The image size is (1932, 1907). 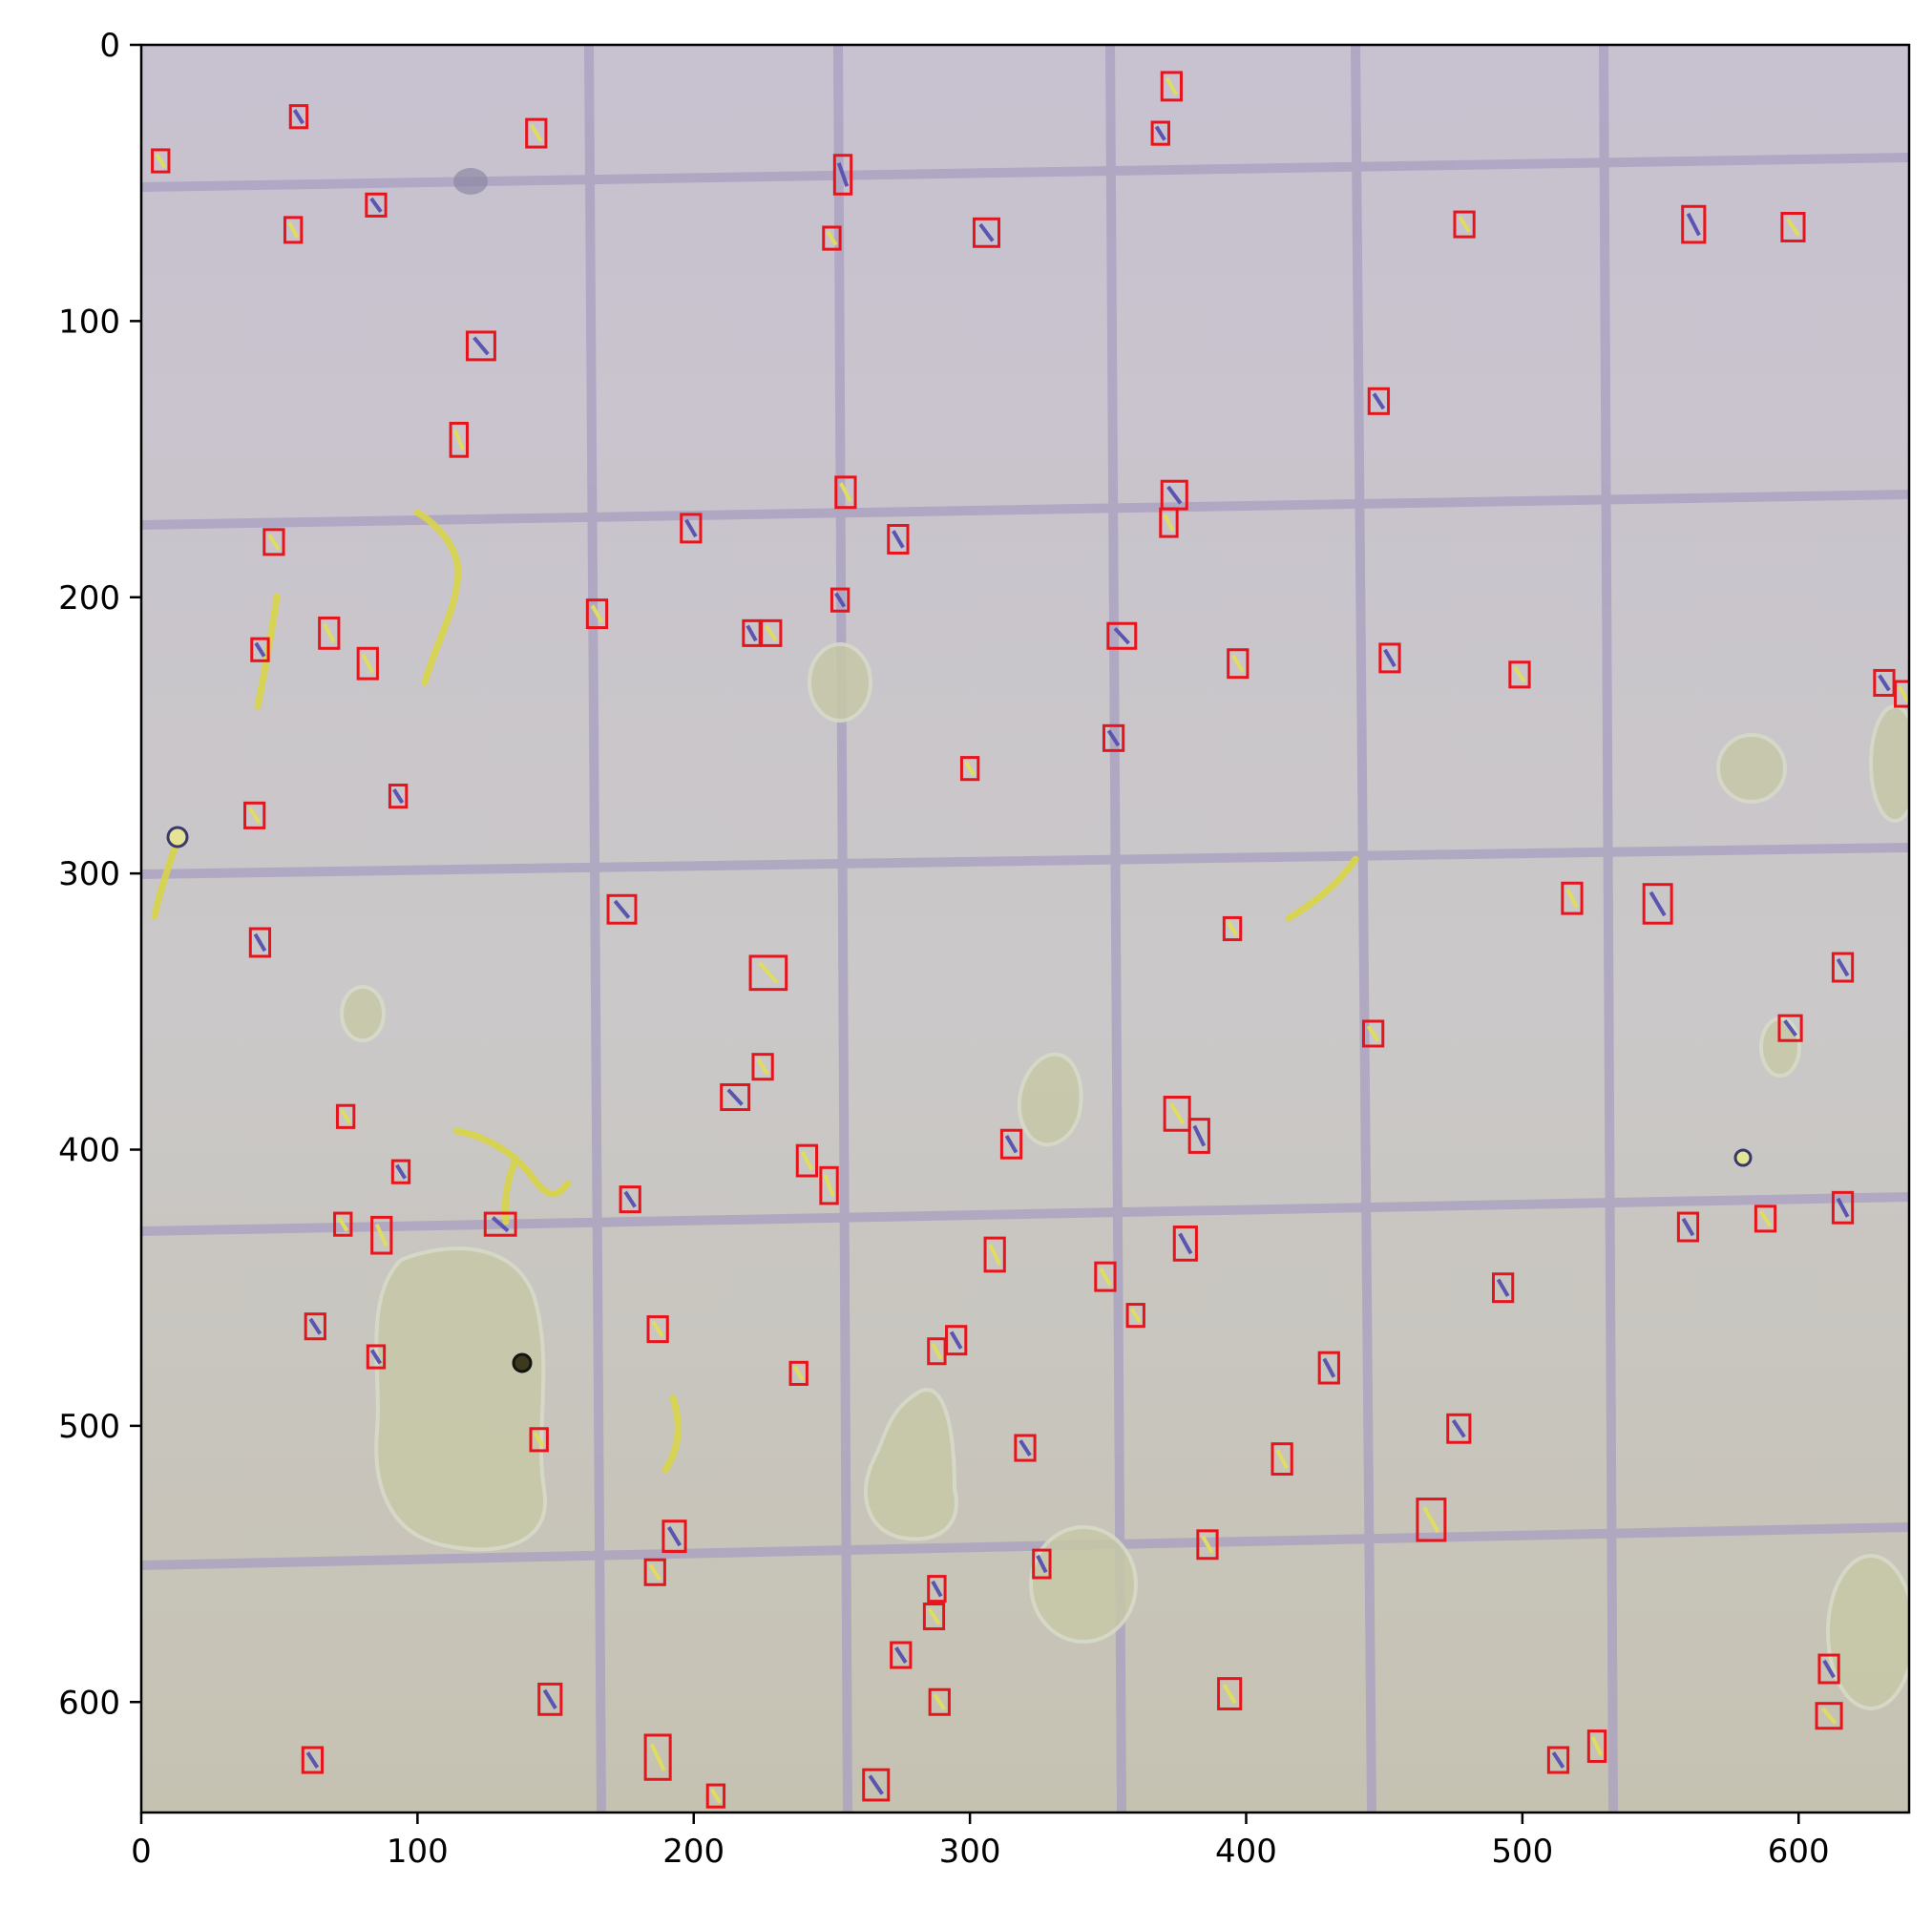 I want to click on y-tick-label: 100, so click(x=89, y=322).